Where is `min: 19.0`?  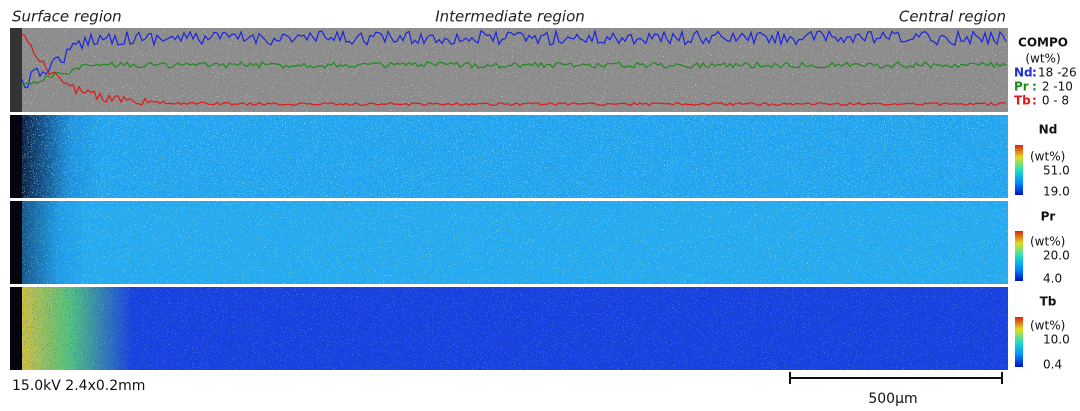 min: 19.0 is located at coordinates (1056, 192).